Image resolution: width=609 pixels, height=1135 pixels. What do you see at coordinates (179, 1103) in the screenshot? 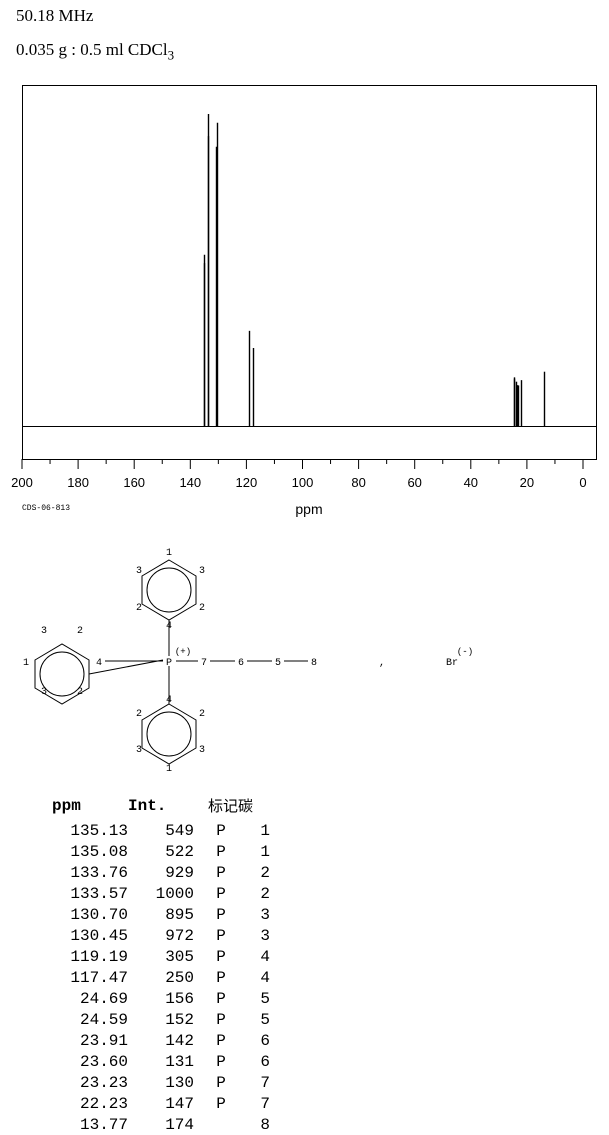
I see `cell-int: 147` at bounding box center [179, 1103].